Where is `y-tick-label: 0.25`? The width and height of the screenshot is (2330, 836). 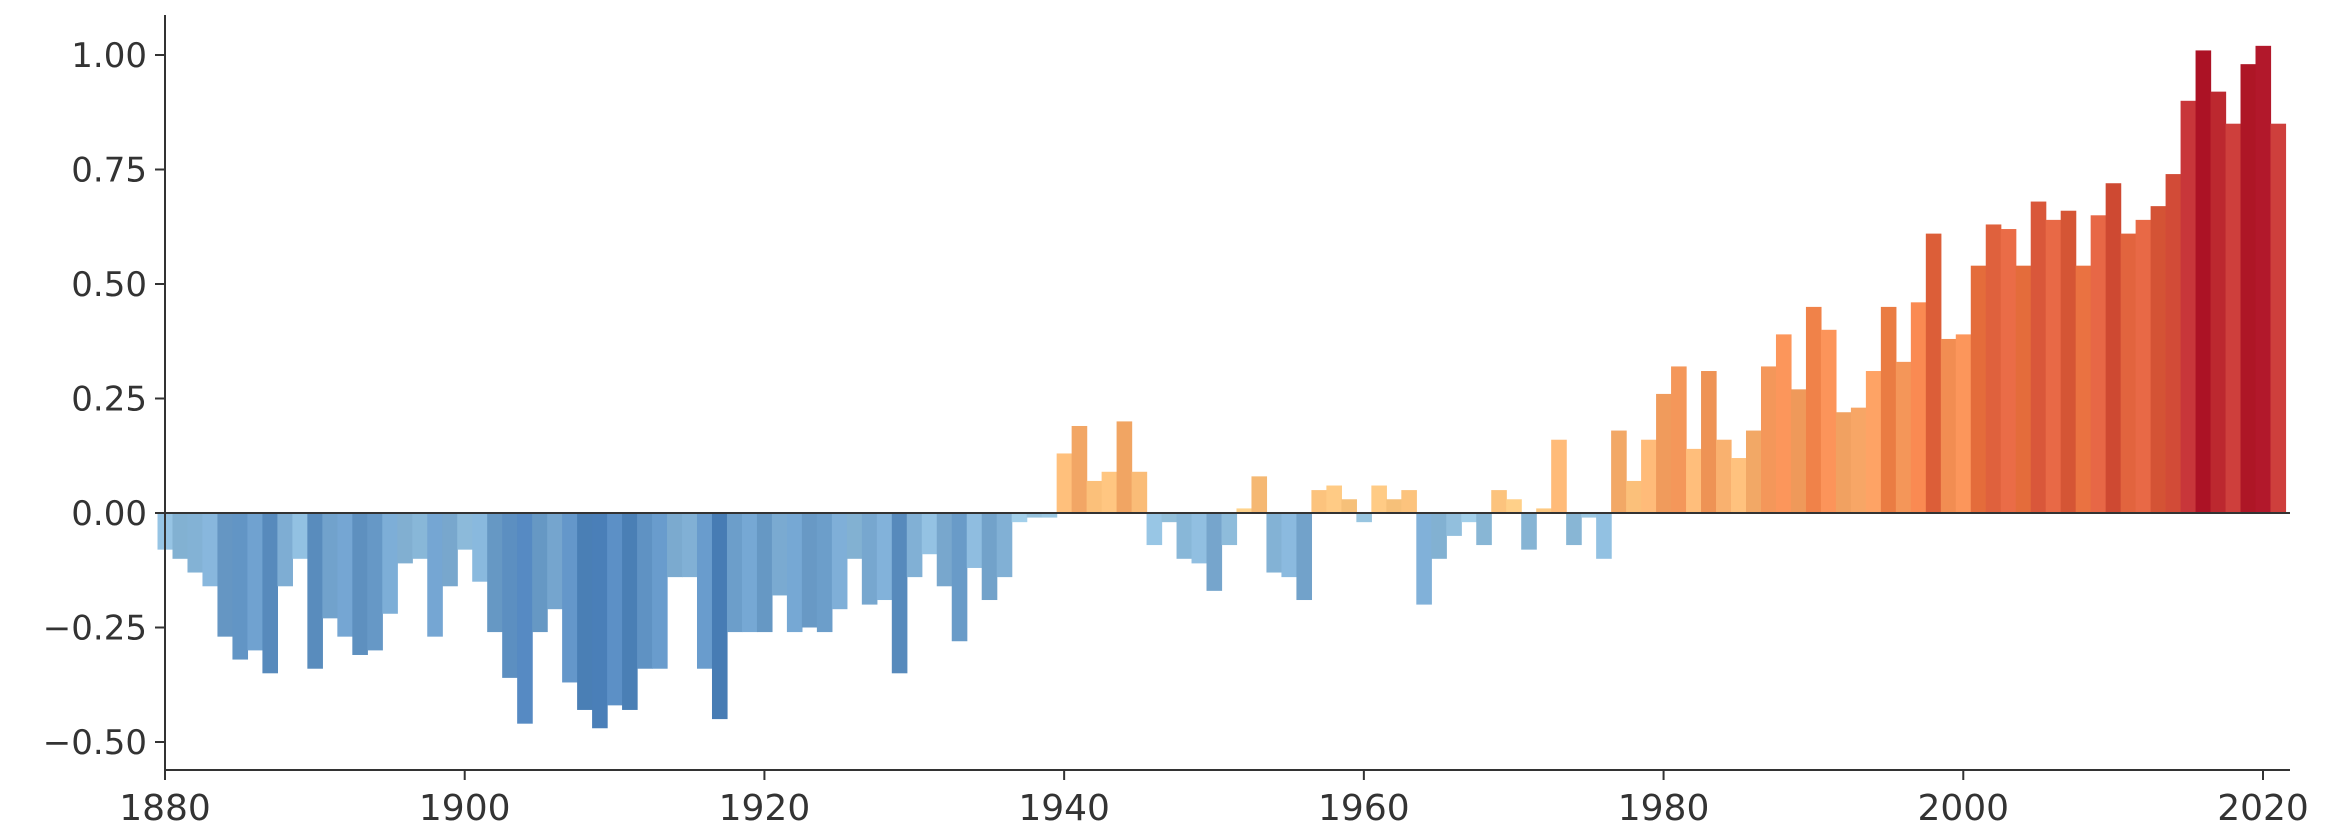
y-tick-label: 0.25 is located at coordinates (109, 400).